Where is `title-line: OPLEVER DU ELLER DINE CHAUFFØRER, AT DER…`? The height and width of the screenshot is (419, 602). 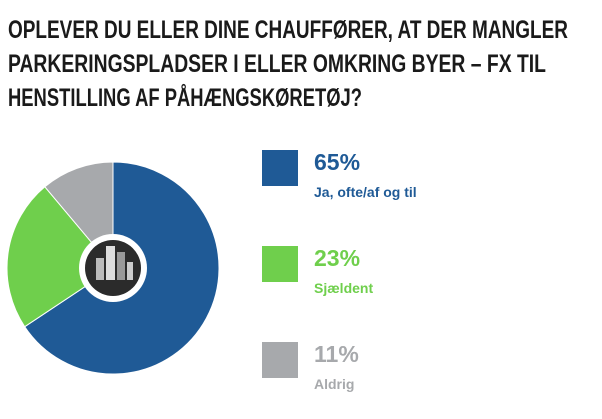 title-line: OPLEVER DU ELLER DINE CHAUFFØRER, AT DER… is located at coordinates (288, 30).